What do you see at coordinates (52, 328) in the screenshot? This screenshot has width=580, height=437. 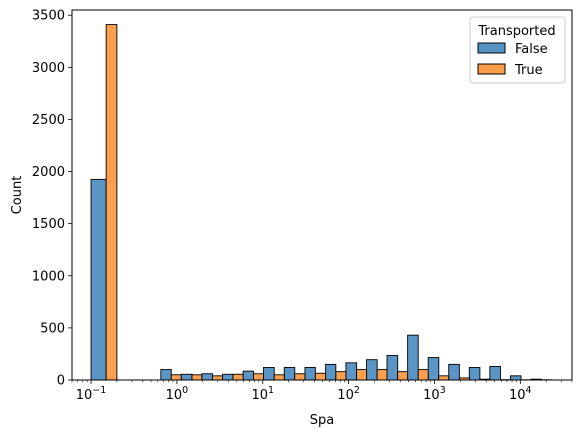 I see `y-tick-label-1: 500` at bounding box center [52, 328].